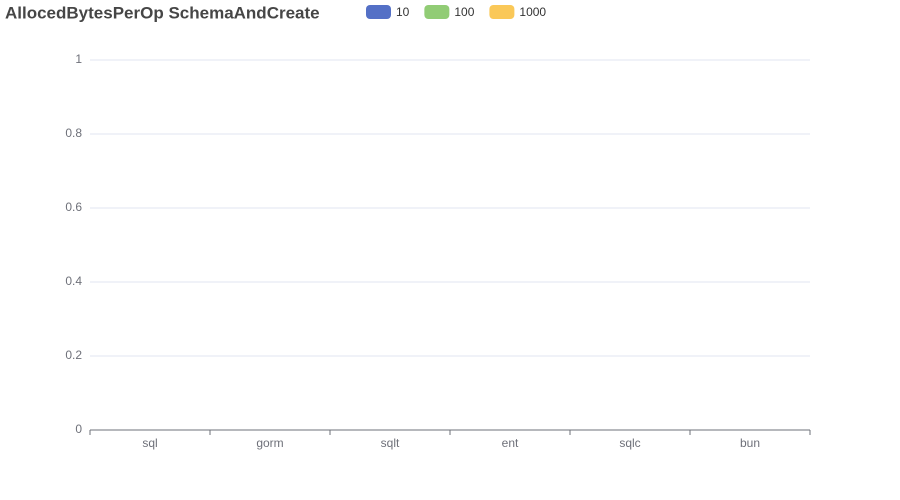  Describe the element at coordinates (403, 12) in the screenshot. I see `legend-label: 10` at that location.